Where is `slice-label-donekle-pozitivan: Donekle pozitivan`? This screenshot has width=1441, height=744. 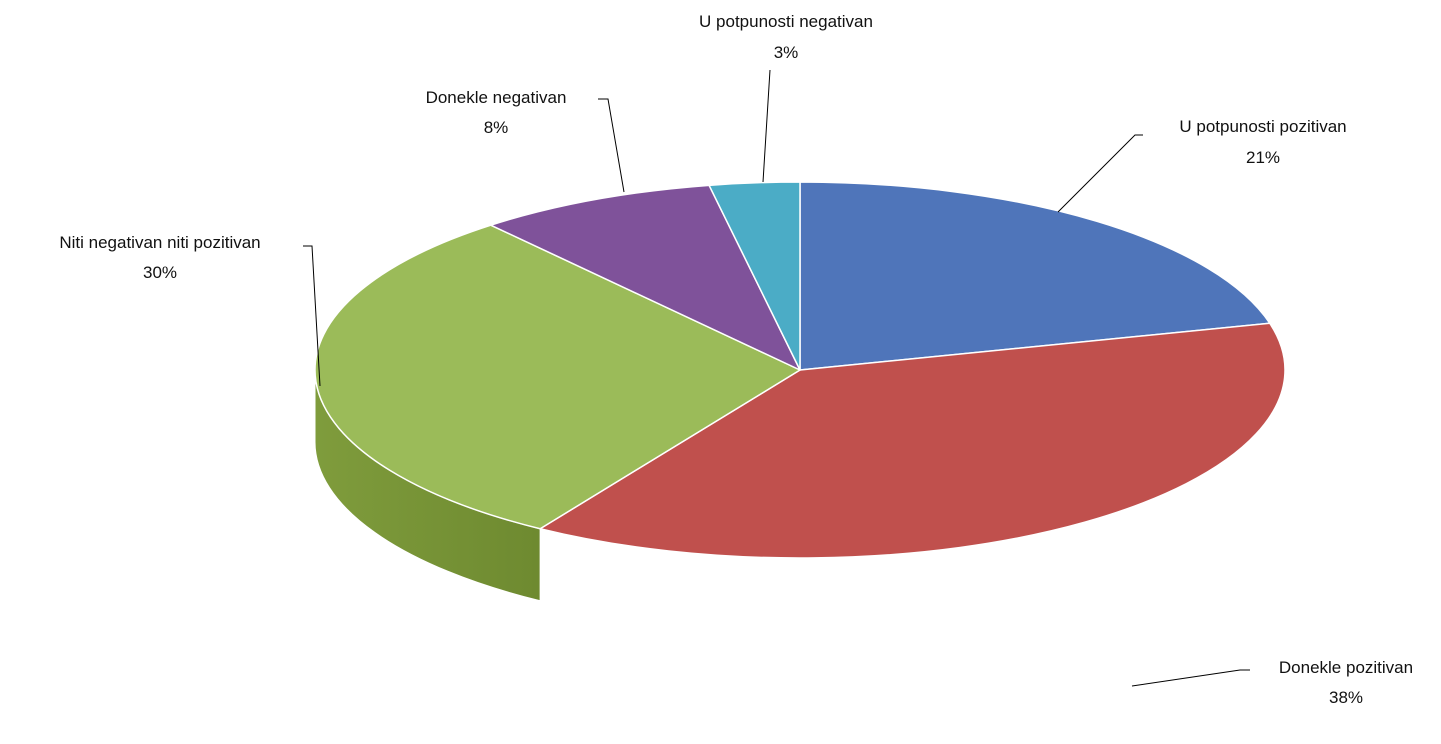 slice-label-donekle-pozitivan: Donekle pozitivan is located at coordinates (1346, 667).